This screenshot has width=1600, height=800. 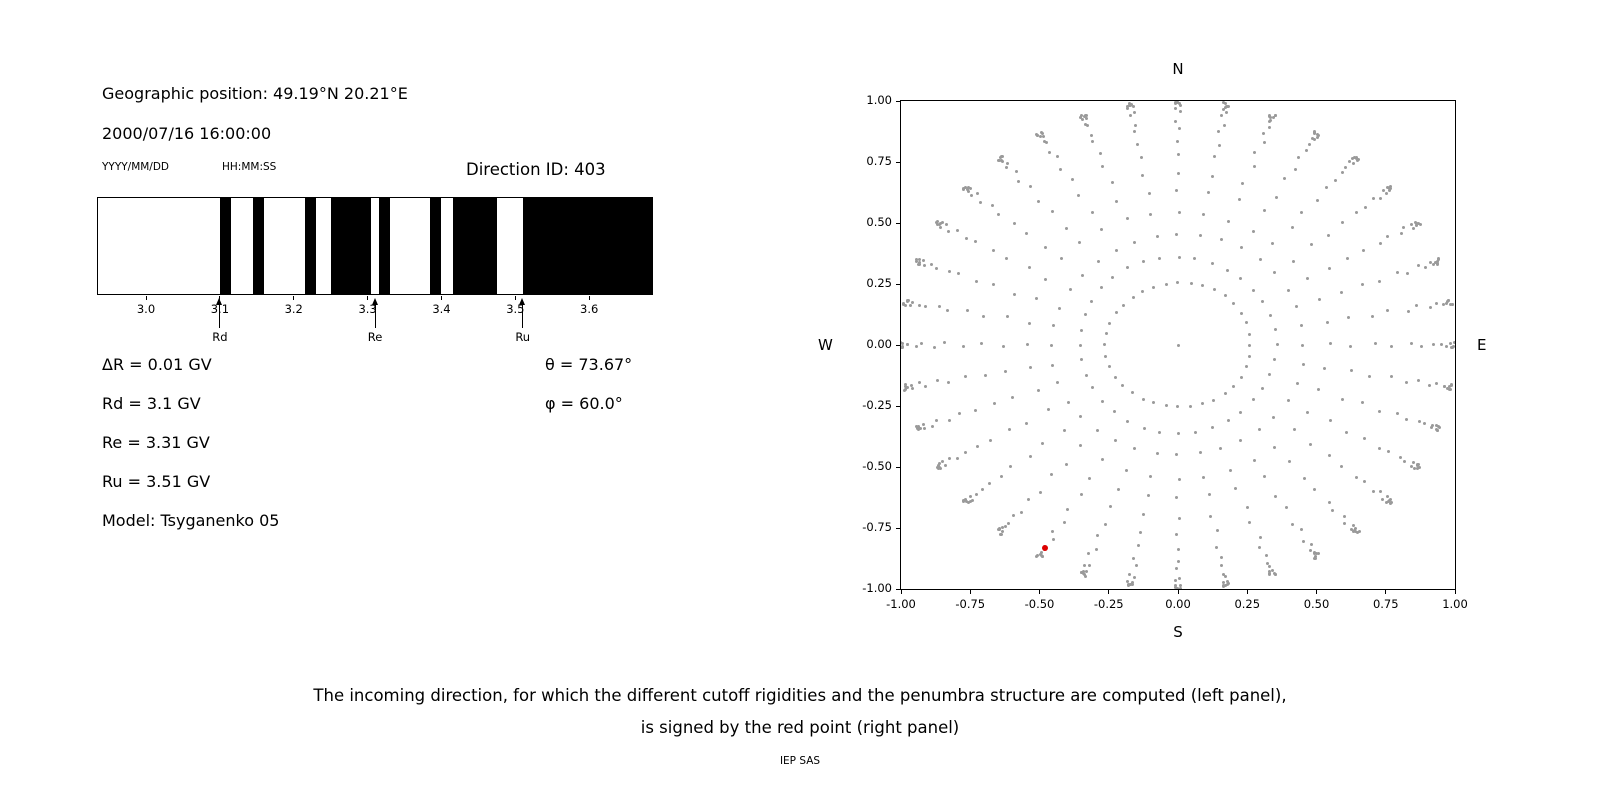 I want to click on marker-label: Rd, so click(x=220, y=337).